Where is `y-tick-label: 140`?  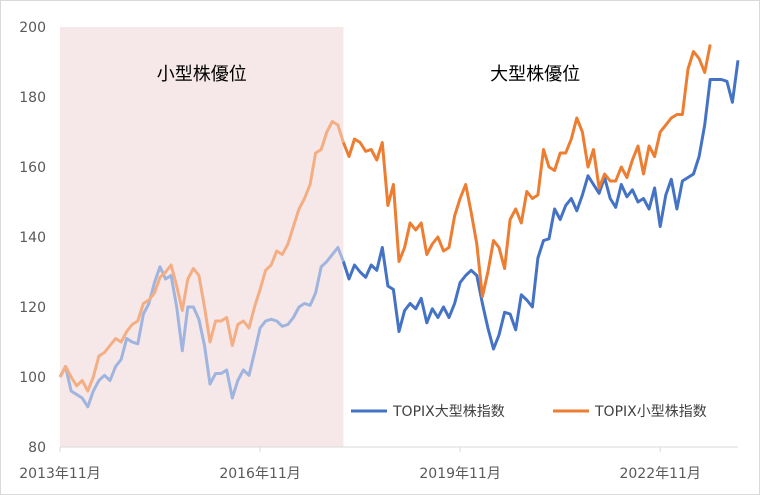 y-tick-label: 140 is located at coordinates (32, 238).